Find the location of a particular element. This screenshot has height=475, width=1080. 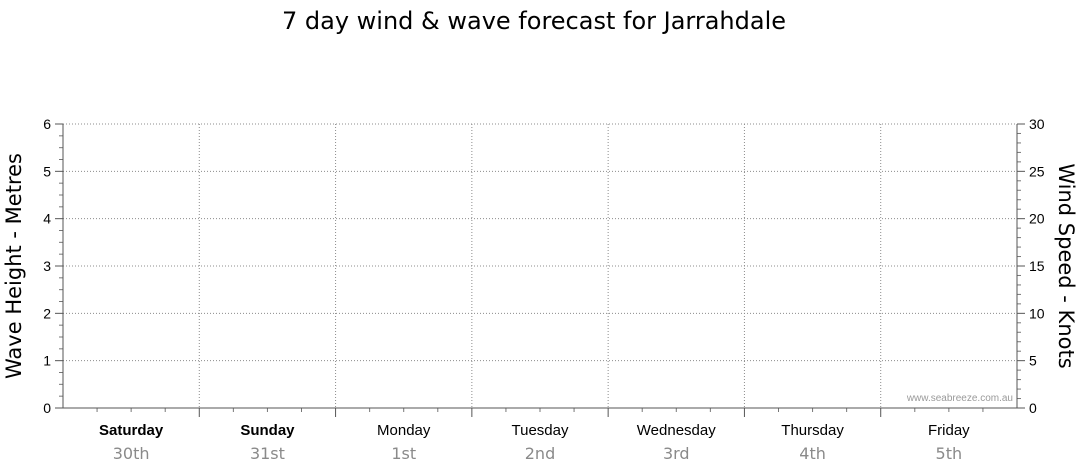

day-label: Friday is located at coordinates (949, 430).